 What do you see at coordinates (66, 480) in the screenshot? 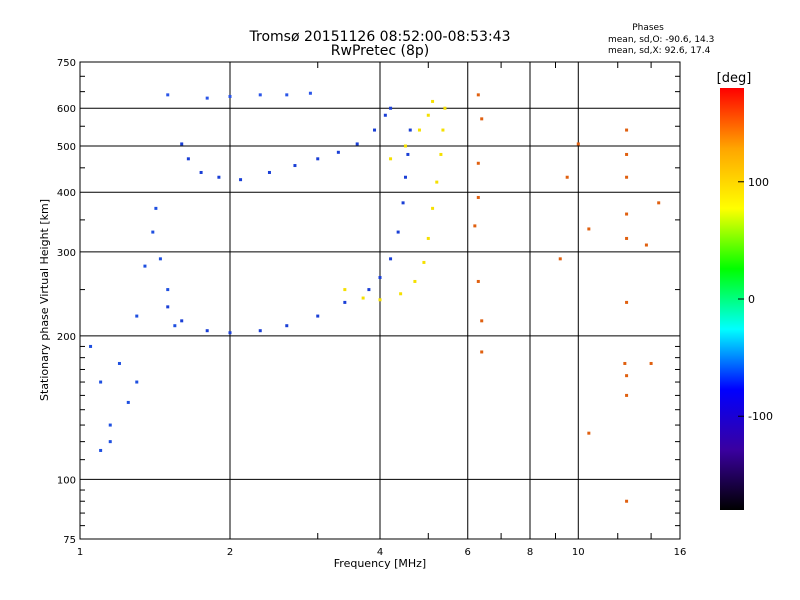
I see `y-tick-label: 100` at bounding box center [66, 480].